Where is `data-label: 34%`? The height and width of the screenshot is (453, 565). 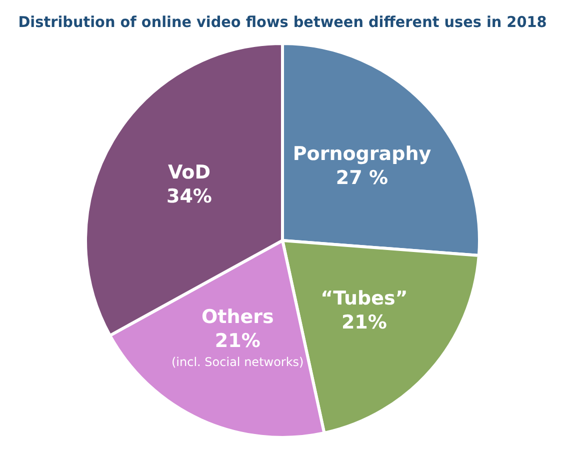
data-label: 34% is located at coordinates (189, 196).